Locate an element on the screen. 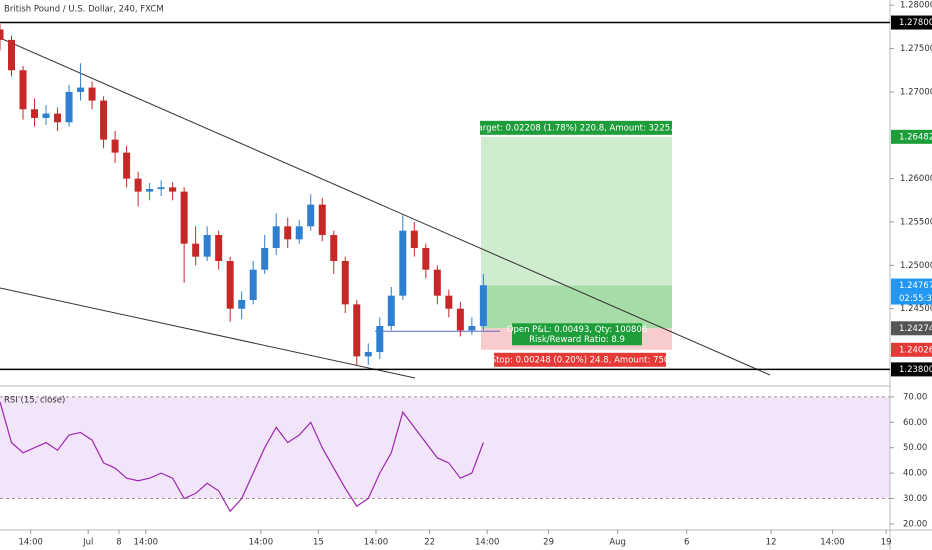 The image size is (932, 550). y-tick-label: 1.25500 is located at coordinates (916, 222).